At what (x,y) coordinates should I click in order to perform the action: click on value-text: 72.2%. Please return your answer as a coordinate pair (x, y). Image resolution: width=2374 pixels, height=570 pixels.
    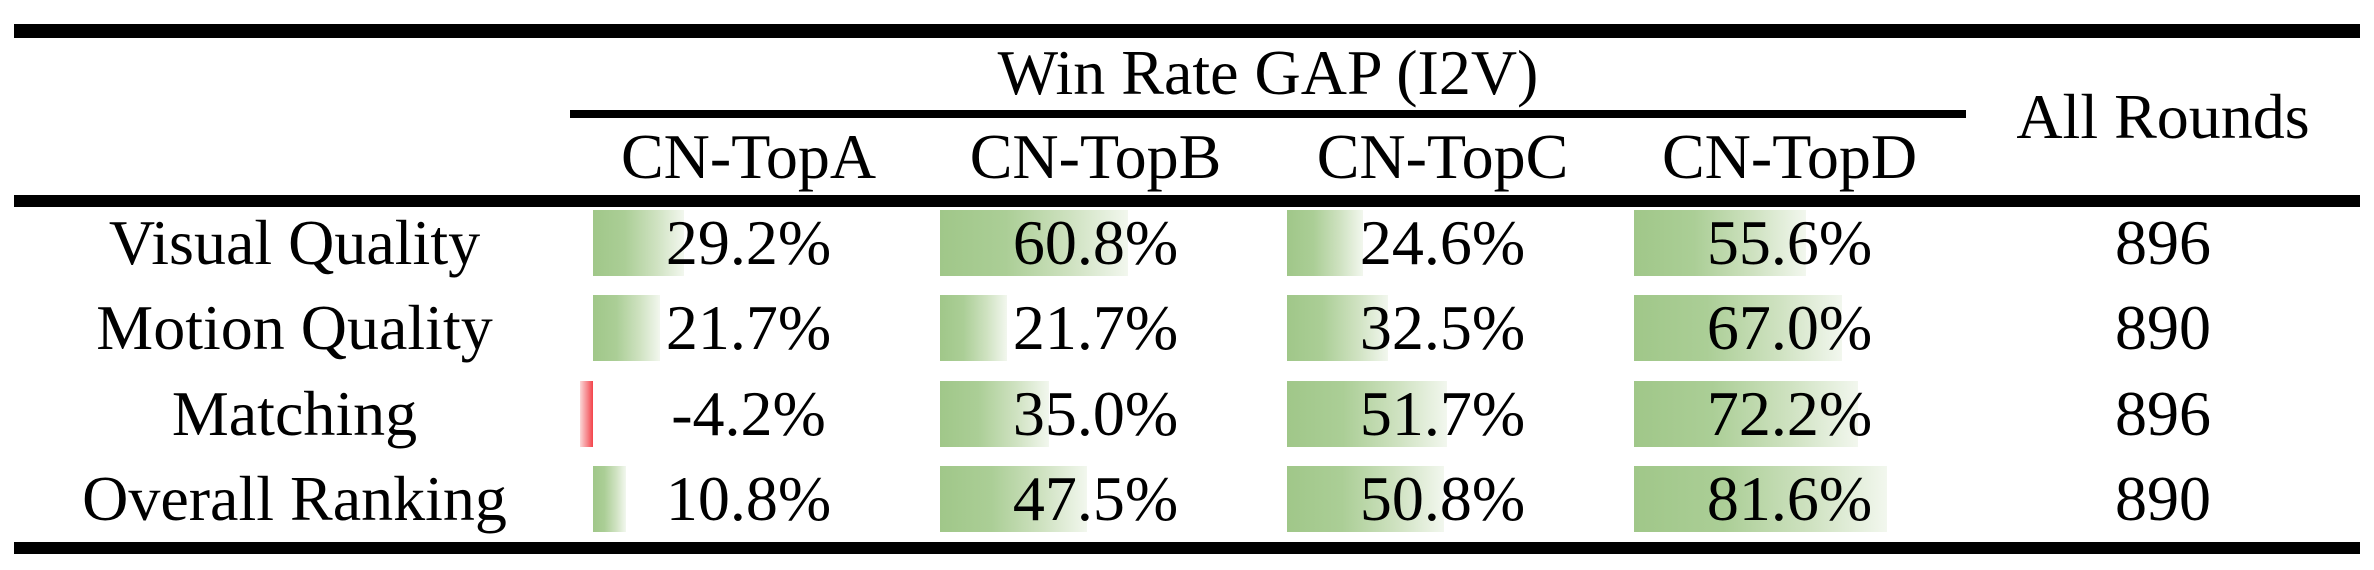
    Looking at the image, I should click on (1789, 413).